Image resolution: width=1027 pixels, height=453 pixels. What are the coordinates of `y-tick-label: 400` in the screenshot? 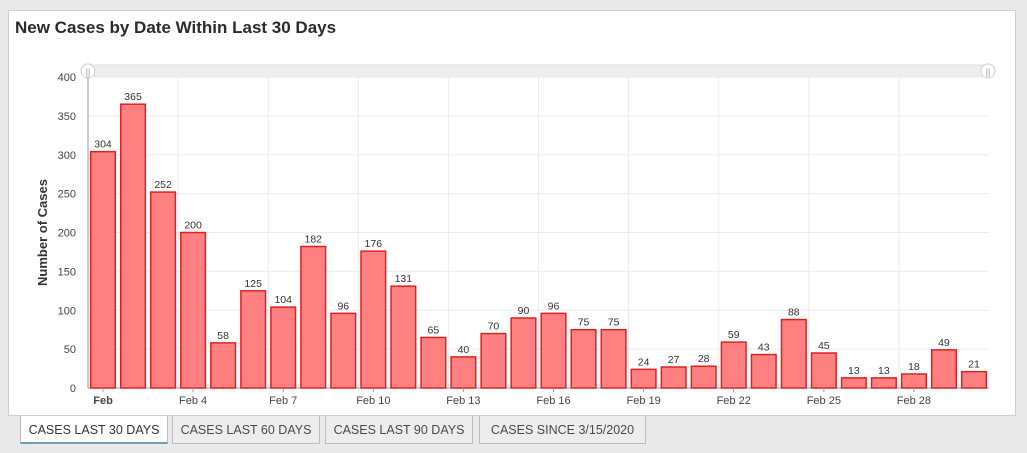 It's located at (67, 78).